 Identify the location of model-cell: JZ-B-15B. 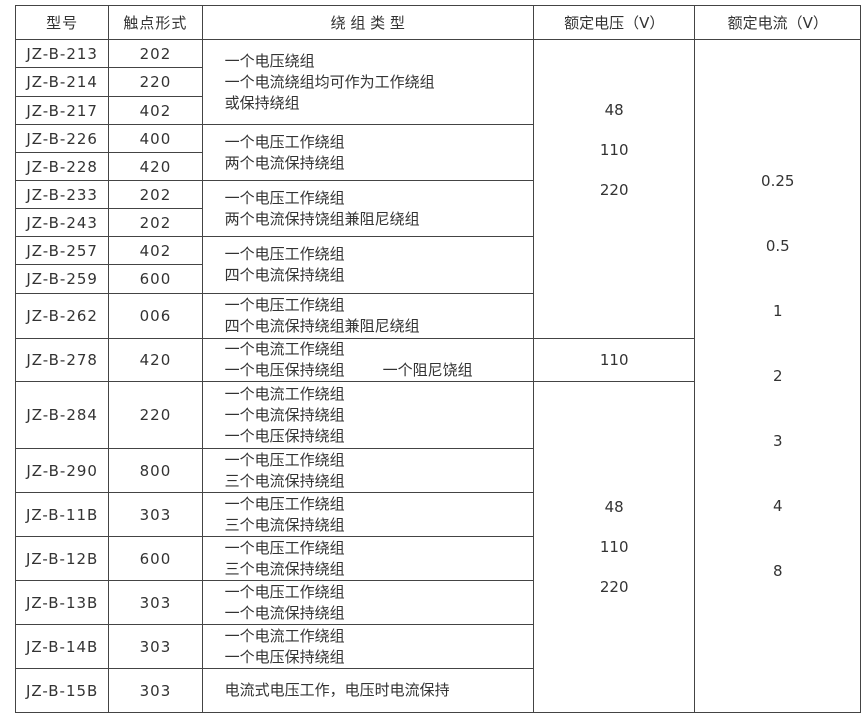
(62, 690).